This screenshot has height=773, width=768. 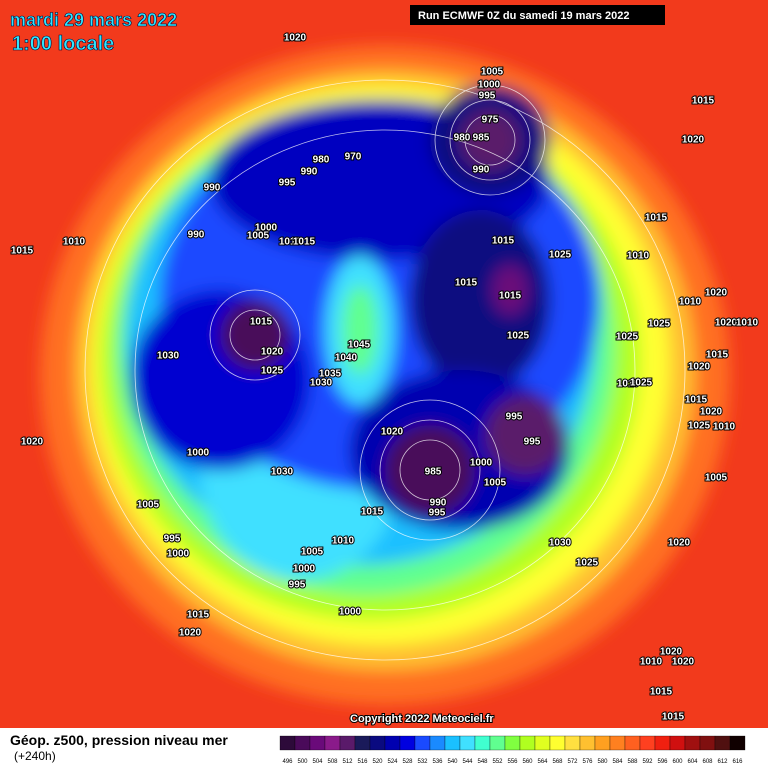 What do you see at coordinates (662, 762) in the screenshot?
I see `scale-label: 596` at bounding box center [662, 762].